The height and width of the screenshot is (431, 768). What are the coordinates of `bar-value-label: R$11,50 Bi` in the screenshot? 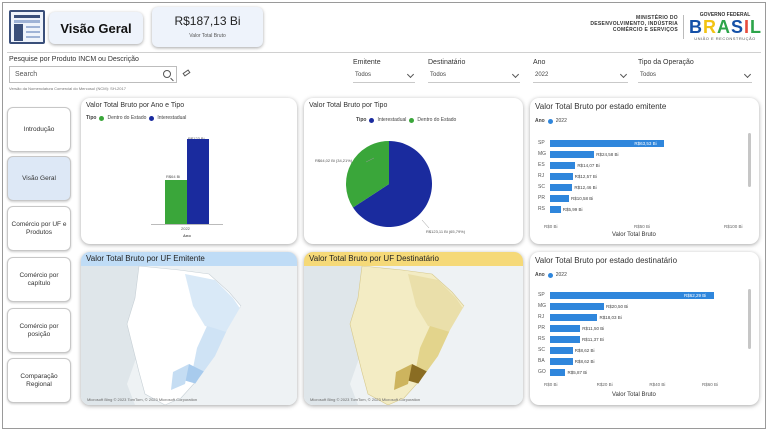 It's located at (593, 328).